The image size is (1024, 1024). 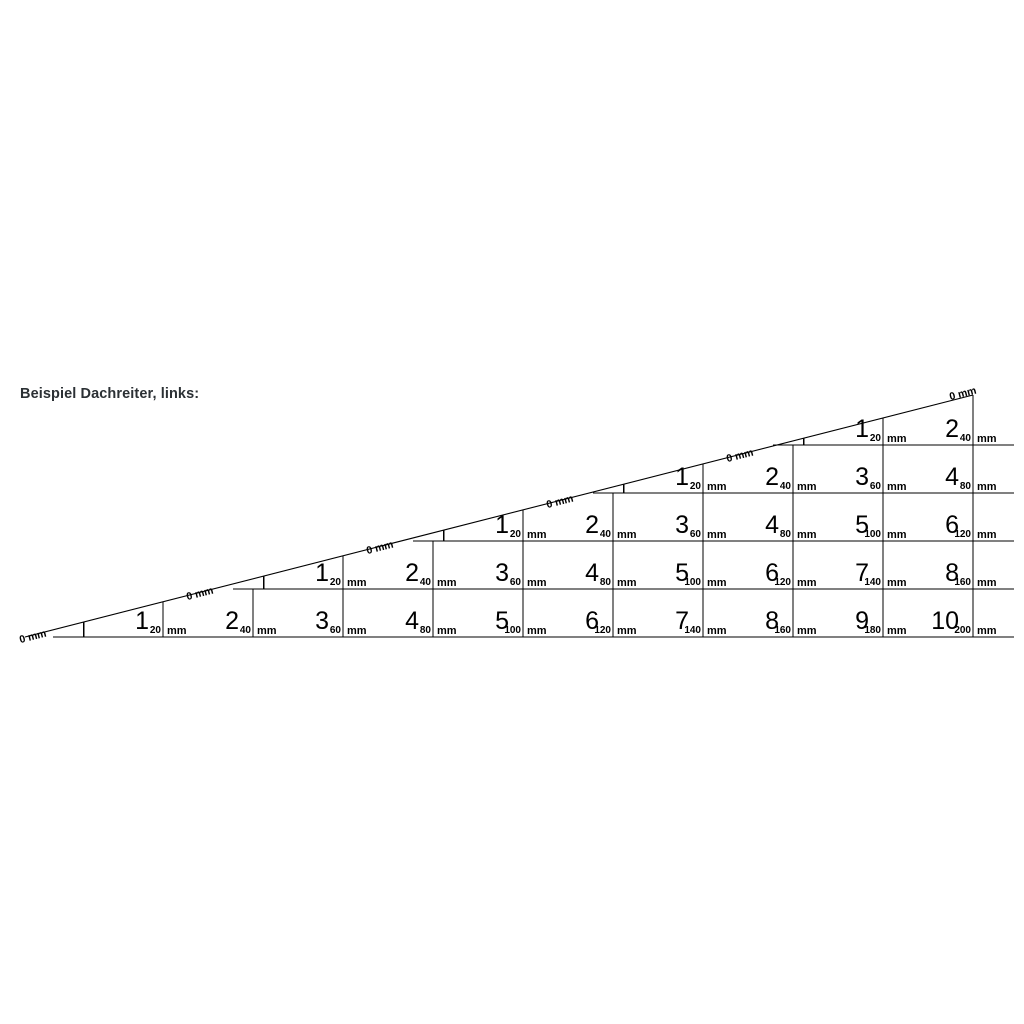 I want to click on cell-mm-value: 180, so click(x=872, y=630).